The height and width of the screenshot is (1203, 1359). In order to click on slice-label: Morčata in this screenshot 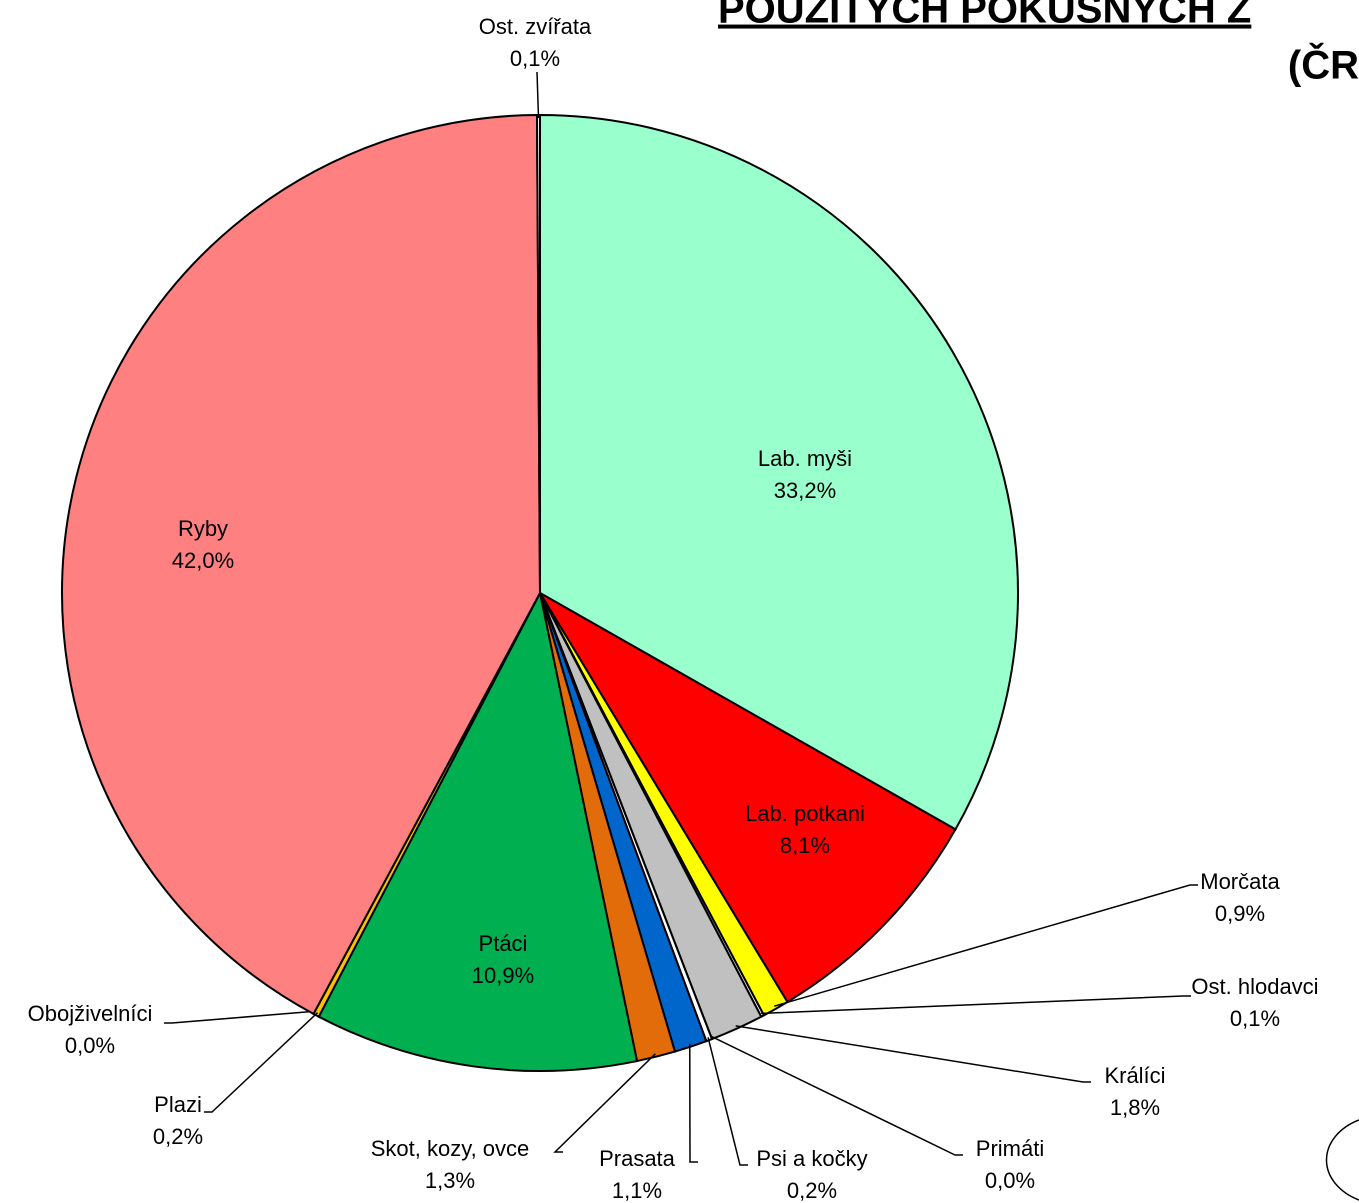, I will do `click(1240, 881)`.